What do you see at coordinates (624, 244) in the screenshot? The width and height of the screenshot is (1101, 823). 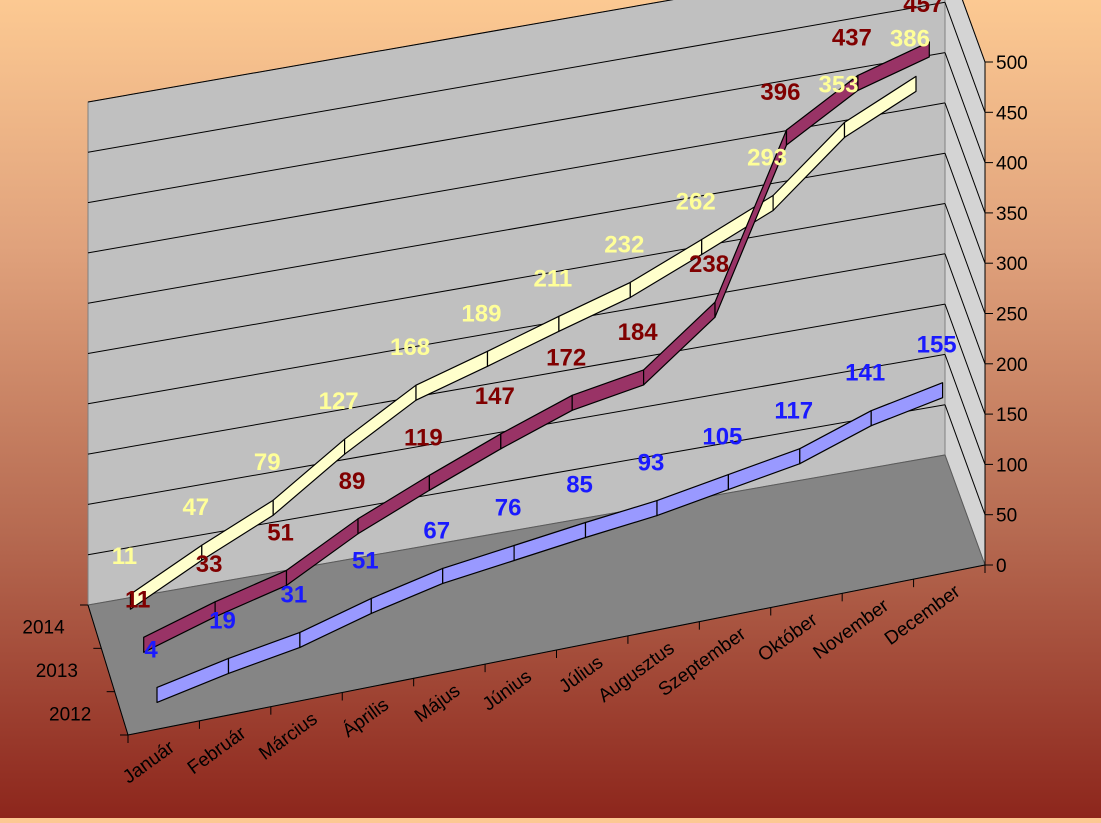 I see `data-label-2014: 232` at bounding box center [624, 244].